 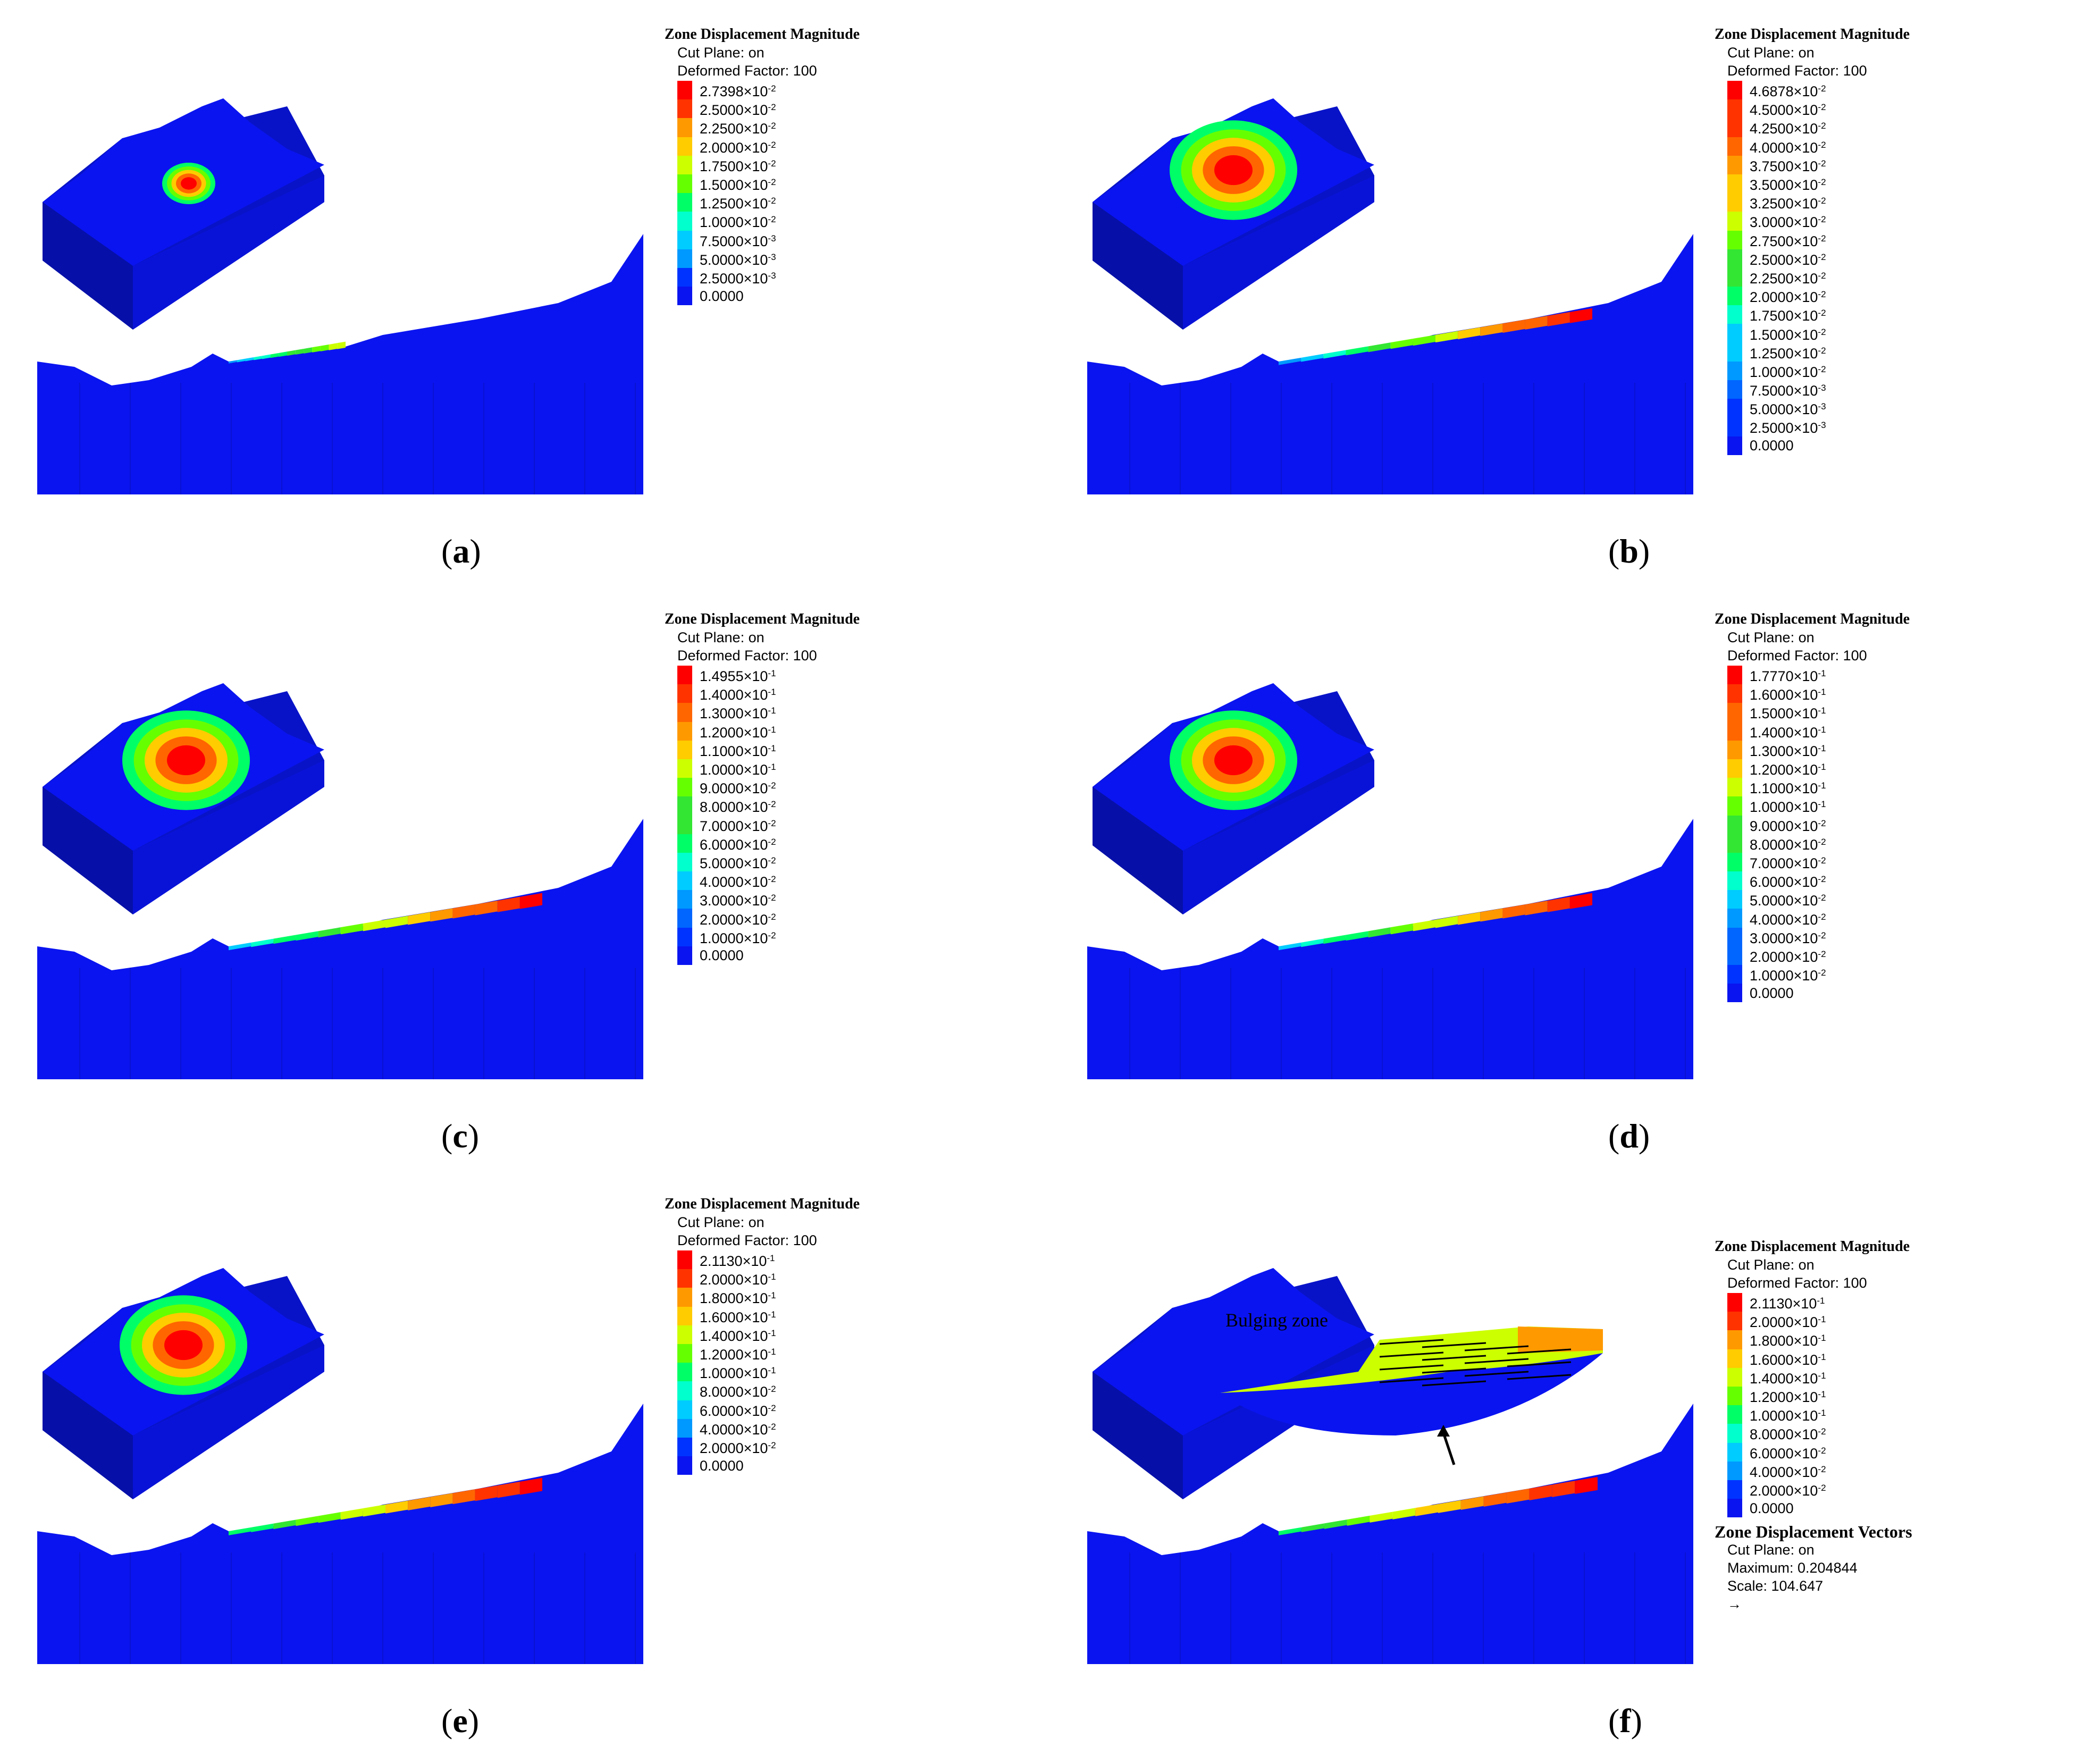 I want to click on legend-entry: 2.7500×10-2, so click(x=1818, y=239).